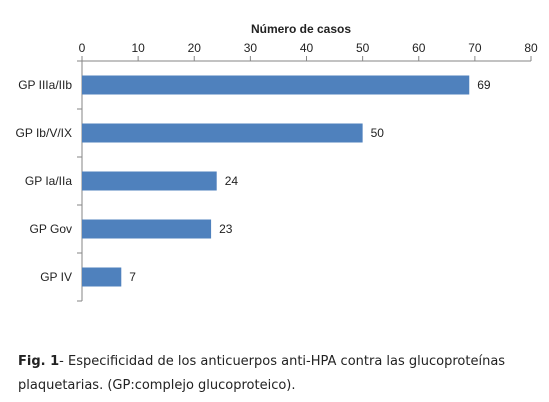  What do you see at coordinates (363, 48) in the screenshot?
I see `x-tick-label: 50` at bounding box center [363, 48].